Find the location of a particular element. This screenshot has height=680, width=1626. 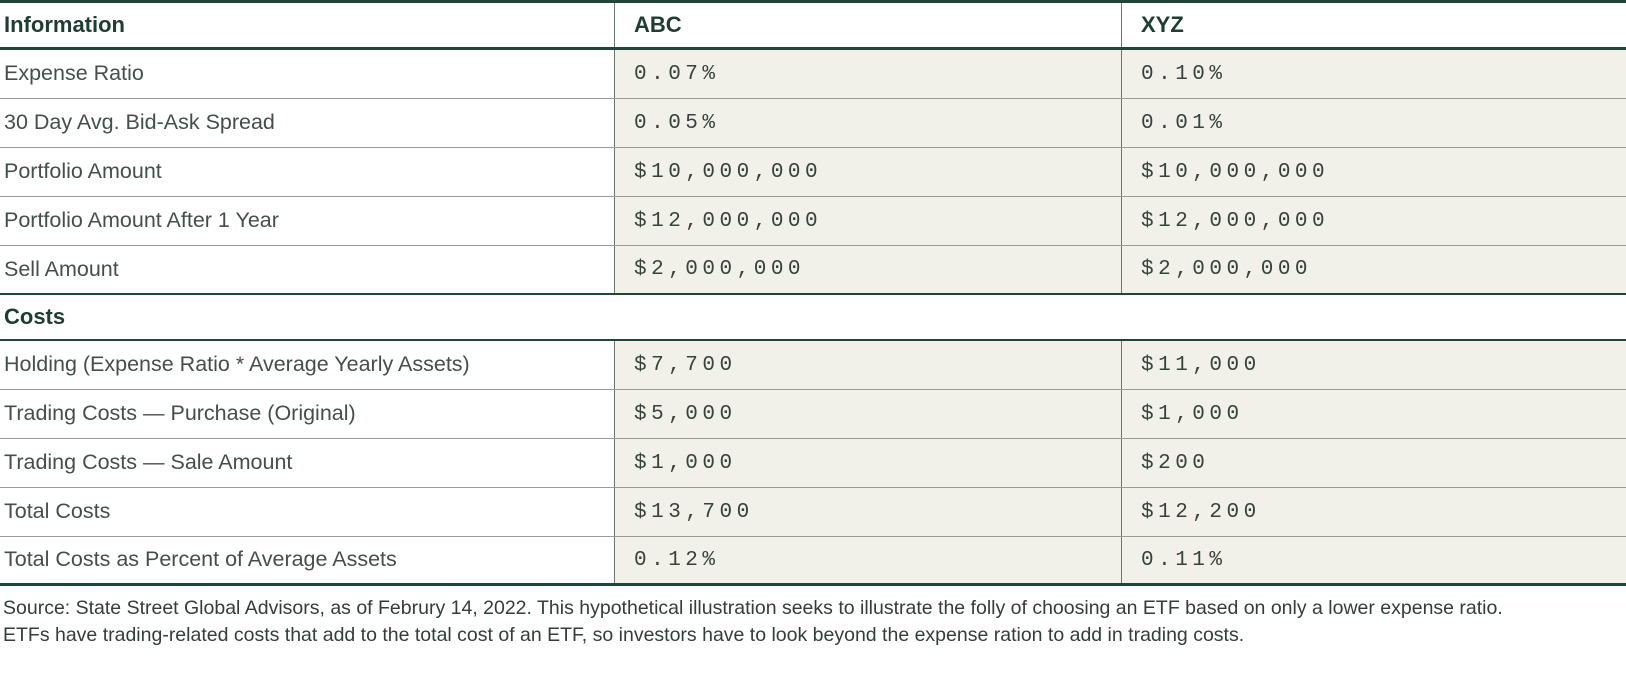

xyz-value-cell: $200 is located at coordinates (1373, 463).